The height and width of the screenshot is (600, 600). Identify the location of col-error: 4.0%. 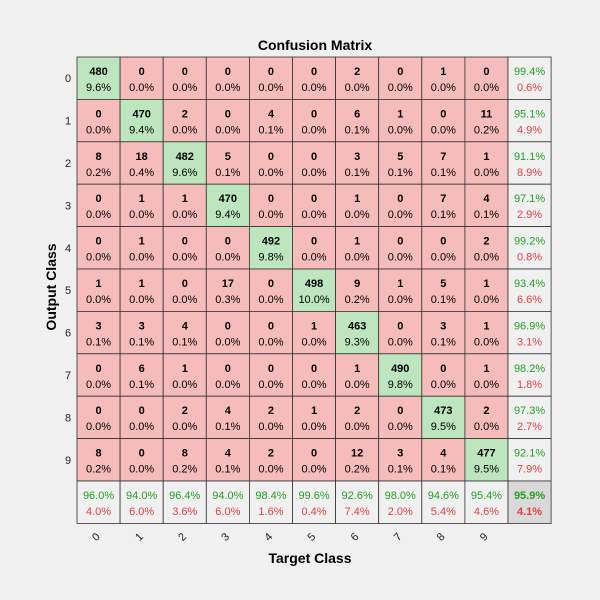
(98, 512).